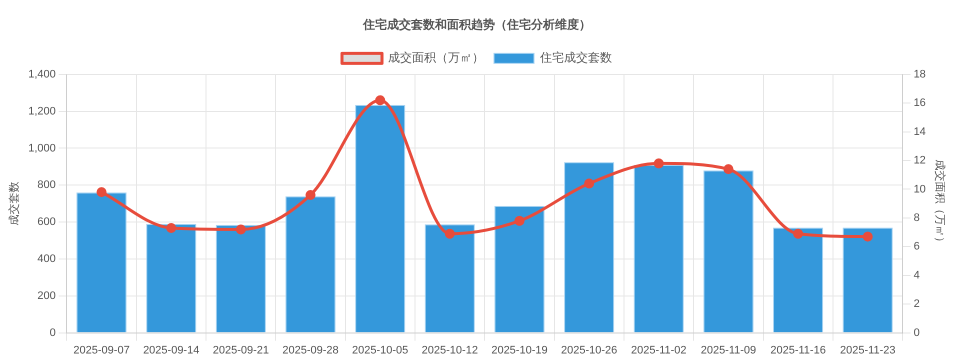 This screenshot has width=960, height=362. What do you see at coordinates (917, 275) in the screenshot?
I see `y2-tick-label: 4` at bounding box center [917, 275].